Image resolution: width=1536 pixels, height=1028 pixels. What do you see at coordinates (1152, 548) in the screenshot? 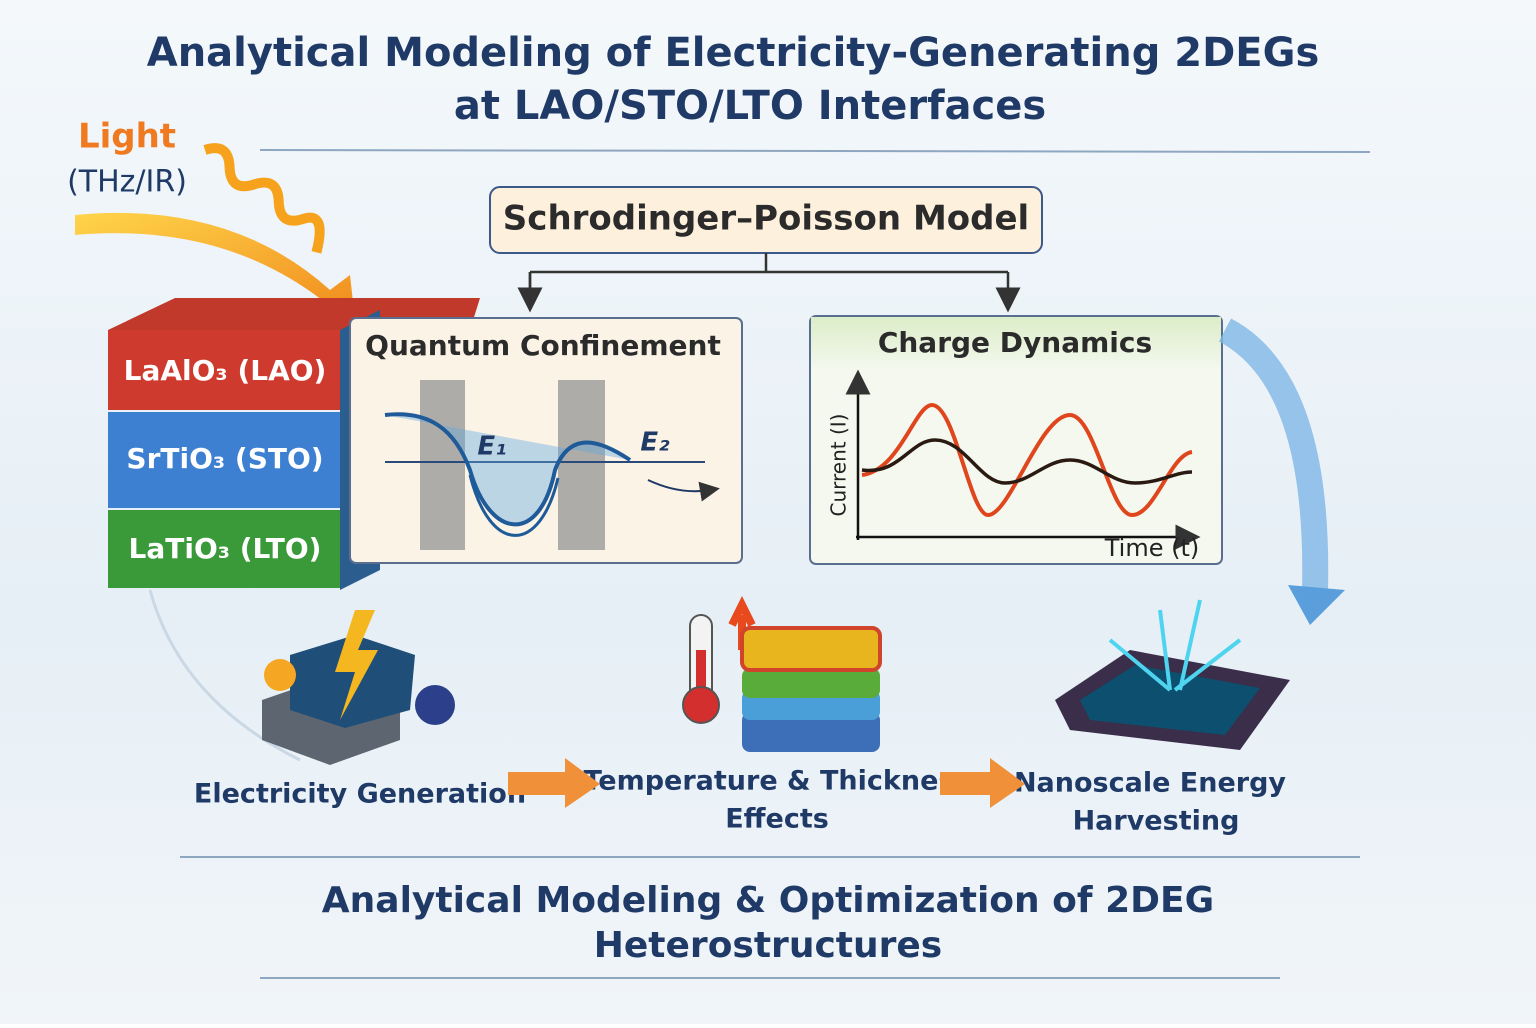
I see `axis-label: Time (t)` at bounding box center [1152, 548].